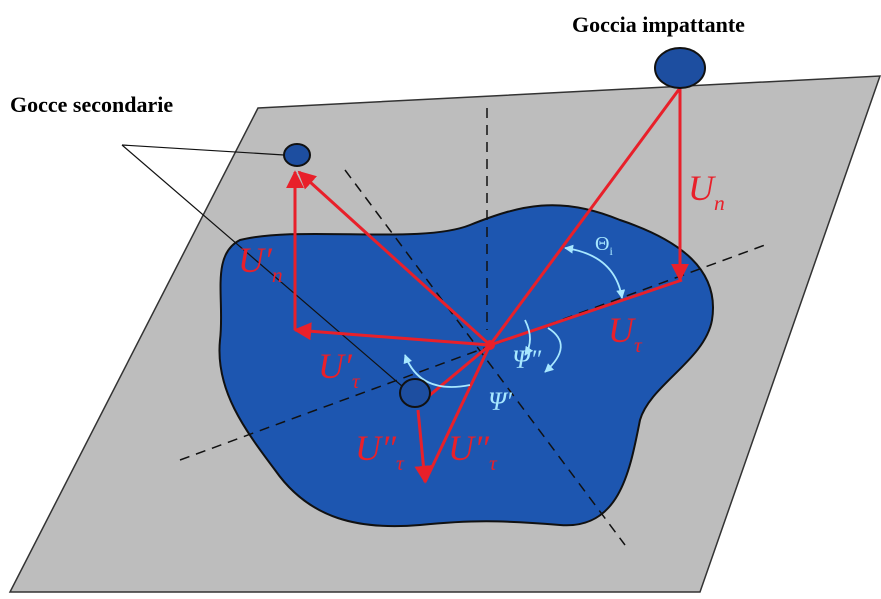  I want to click on label: Θi, so click(604, 245).